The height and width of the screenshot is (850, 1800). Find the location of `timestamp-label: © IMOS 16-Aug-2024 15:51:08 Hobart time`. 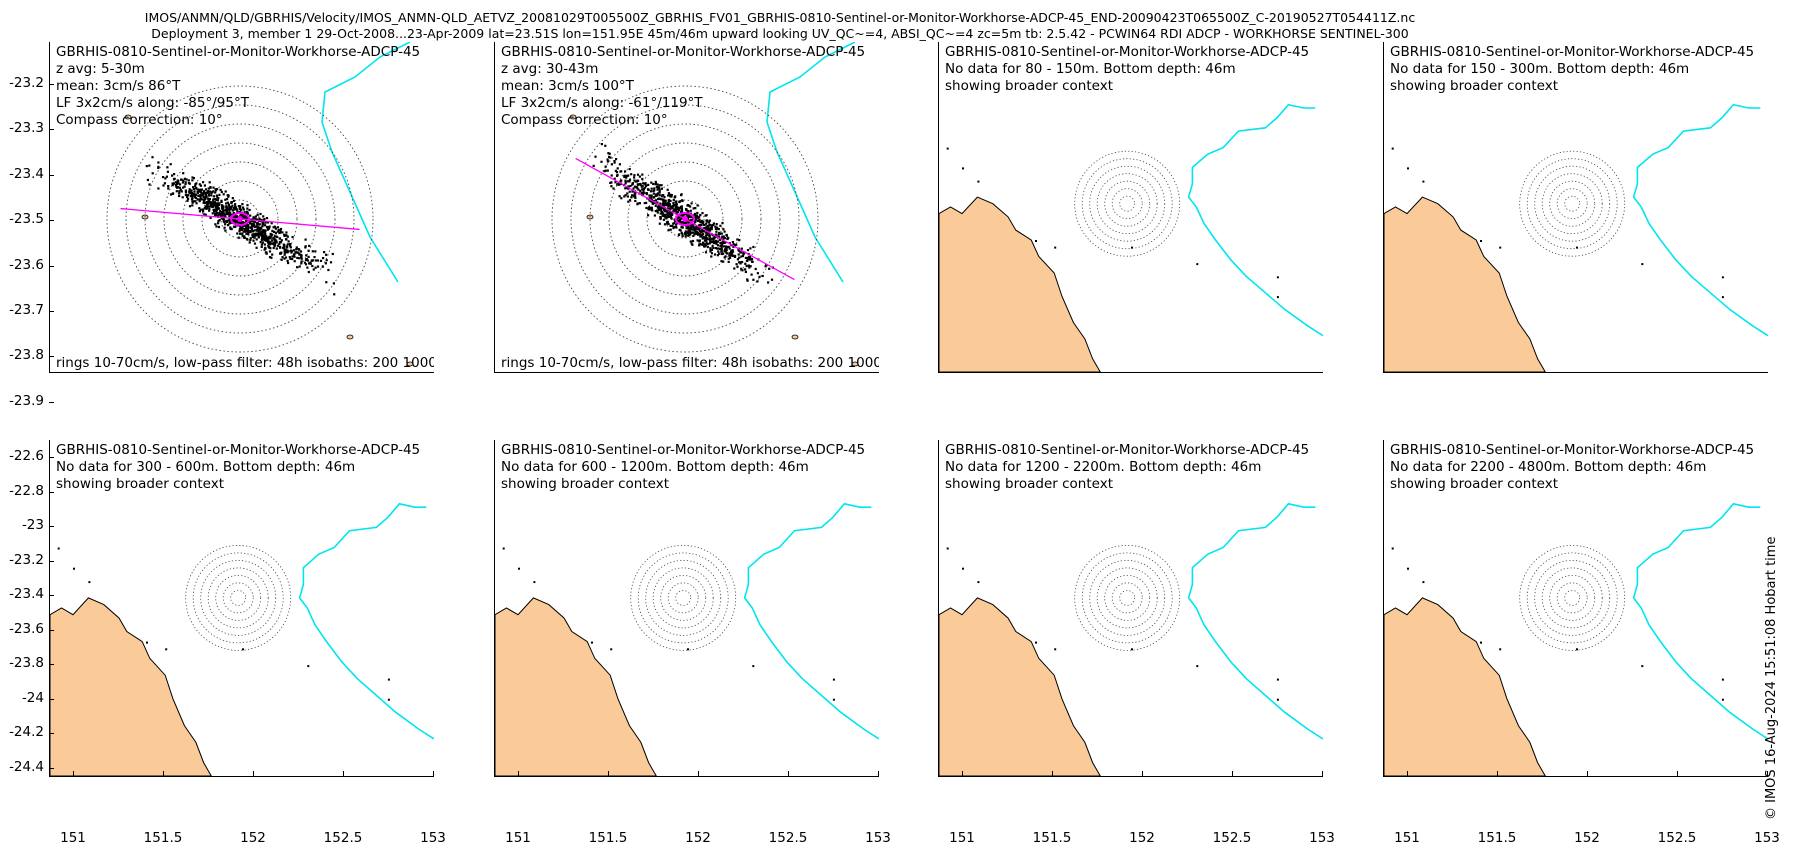

timestamp-label: © IMOS 16-Aug-2024 15:51:08 Hobart time is located at coordinates (1771, 678).